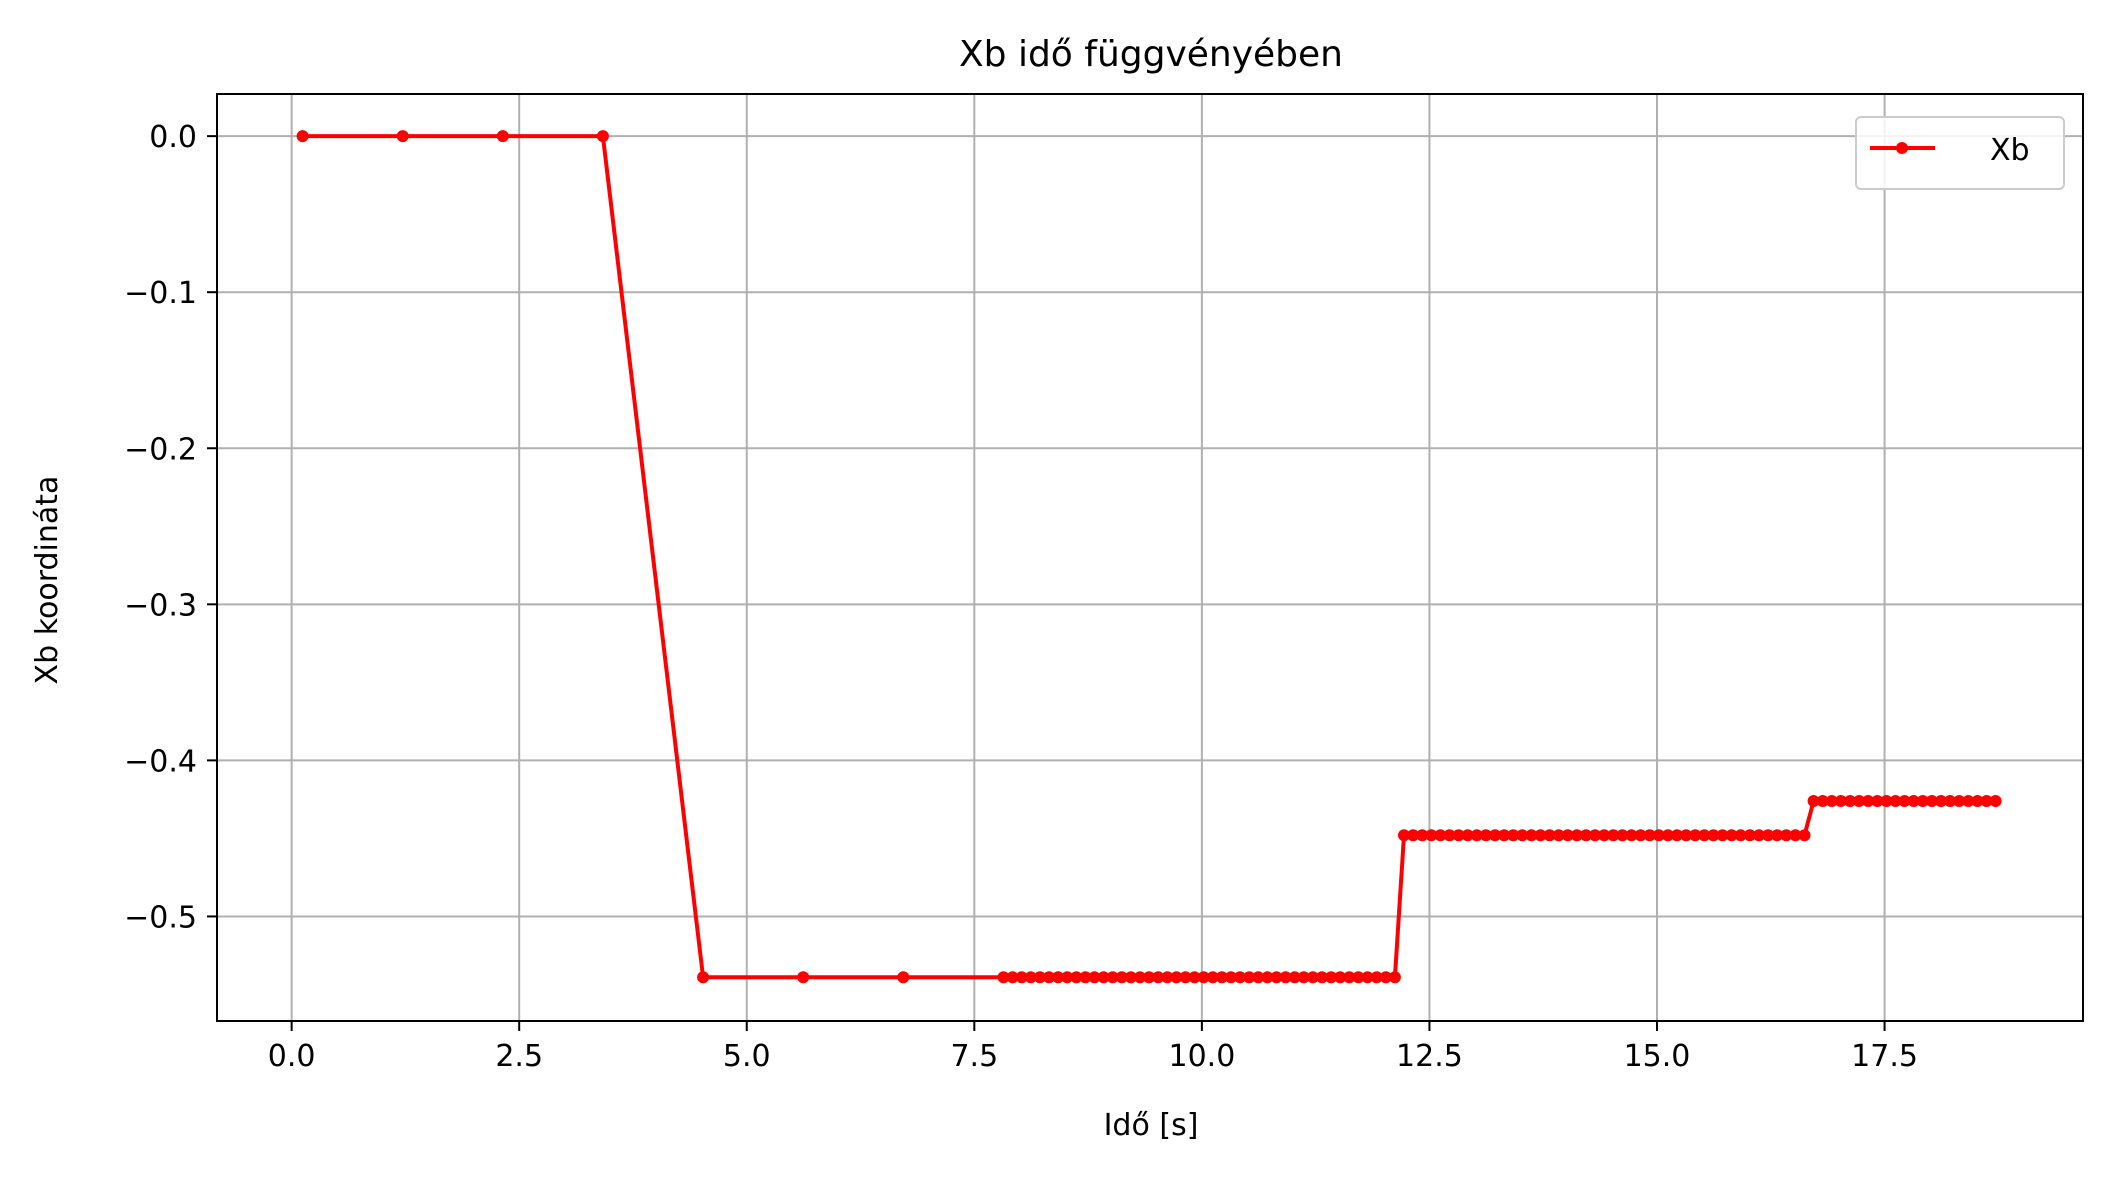 The width and height of the screenshot is (2106, 1178). I want to click on x-tick-label: 17.5, so click(1884, 1056).